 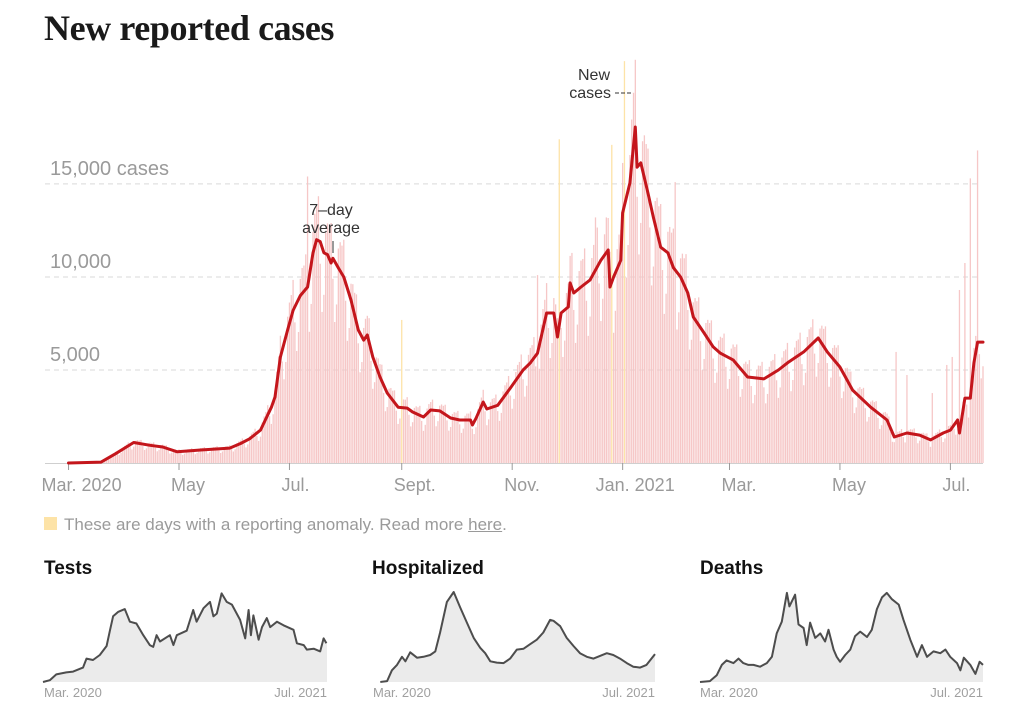 I want to click on anomaly-bar, so click(x=612, y=303).